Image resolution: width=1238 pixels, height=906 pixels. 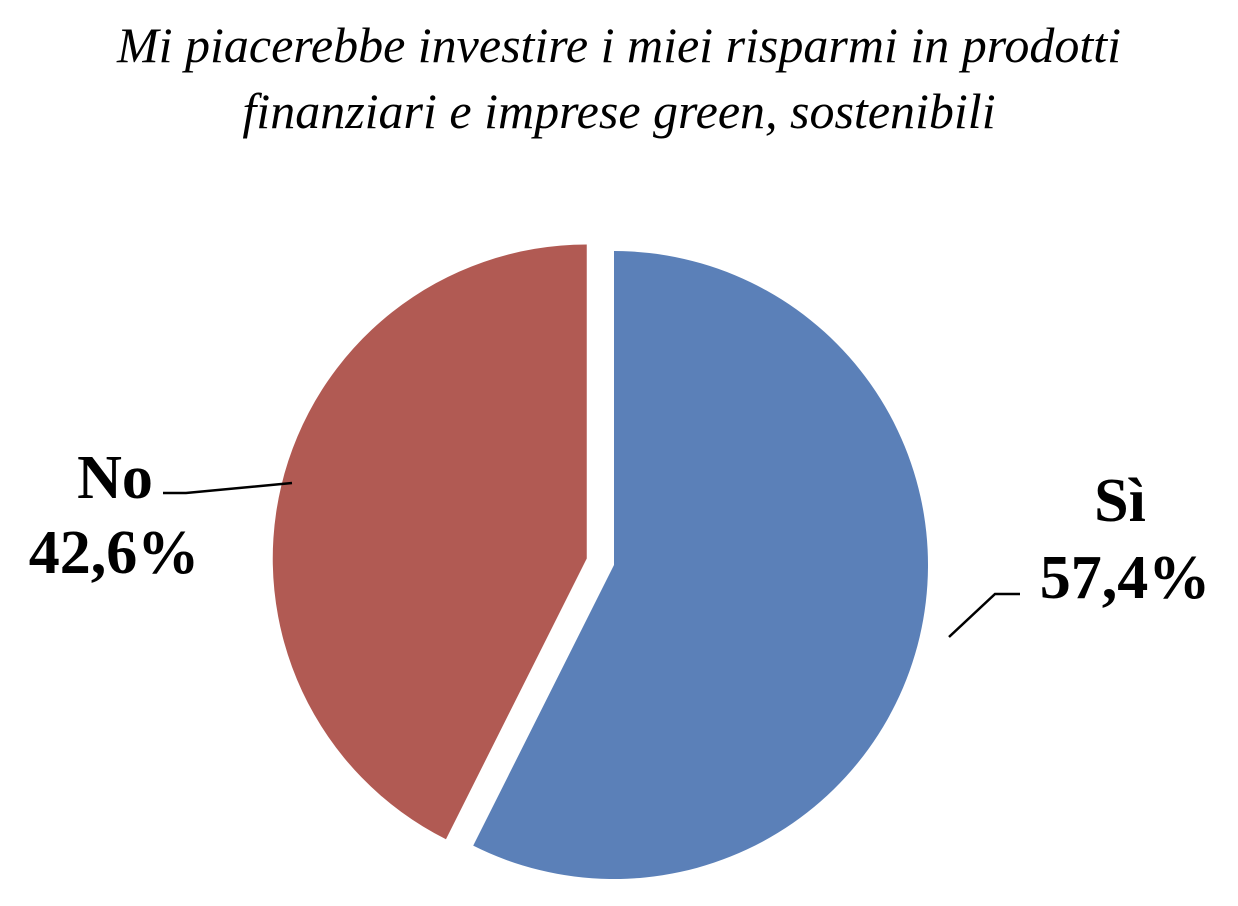 What do you see at coordinates (115, 478) in the screenshot?
I see `slice-label-no: No` at bounding box center [115, 478].